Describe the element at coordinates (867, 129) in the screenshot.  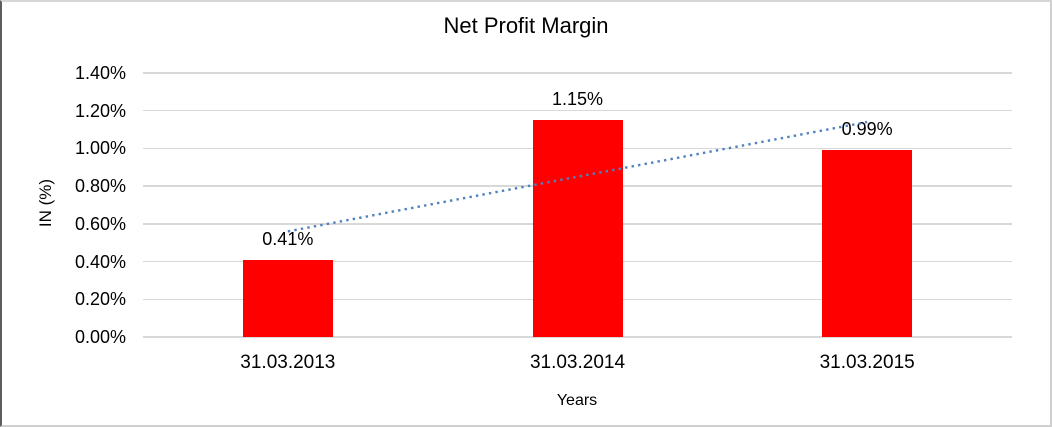
I see `data-label: 0.99%` at that location.